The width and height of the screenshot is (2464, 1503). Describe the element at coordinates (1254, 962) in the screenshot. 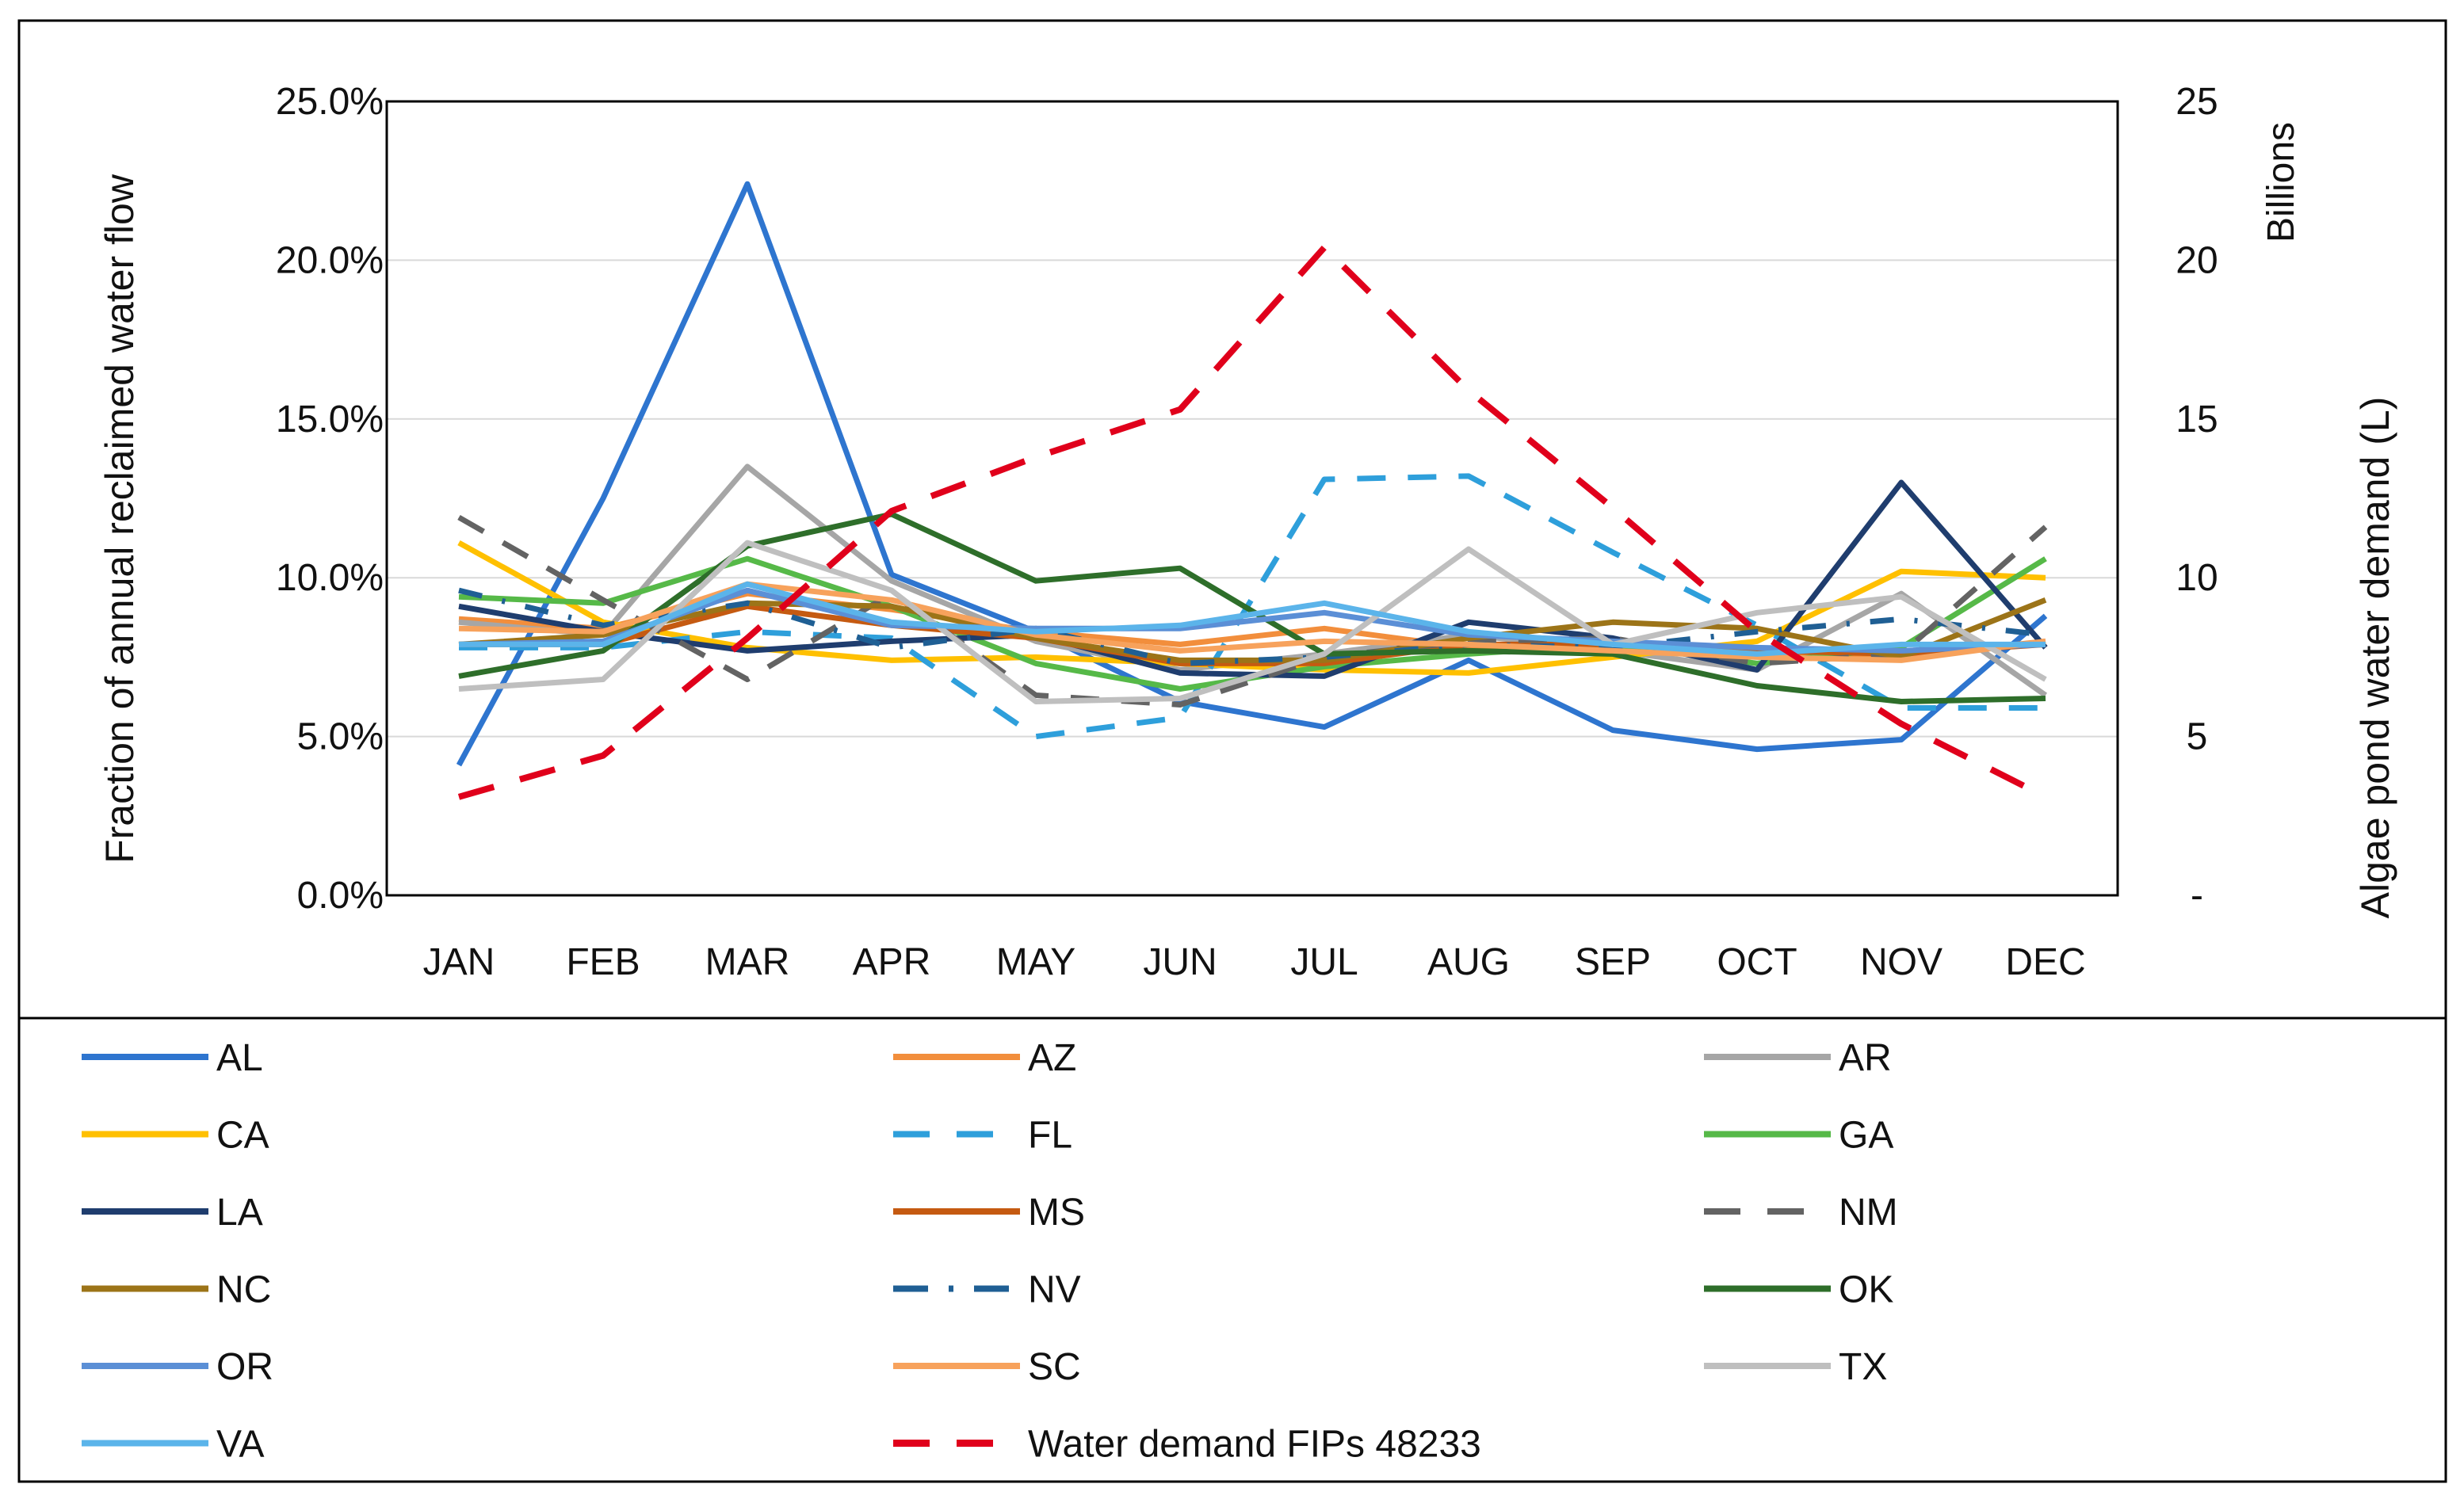

I see `x-axis-ticks: JAN FEB MAR APR MAY JUN JUL AUG SEP OCT NOV DEC` at that location.